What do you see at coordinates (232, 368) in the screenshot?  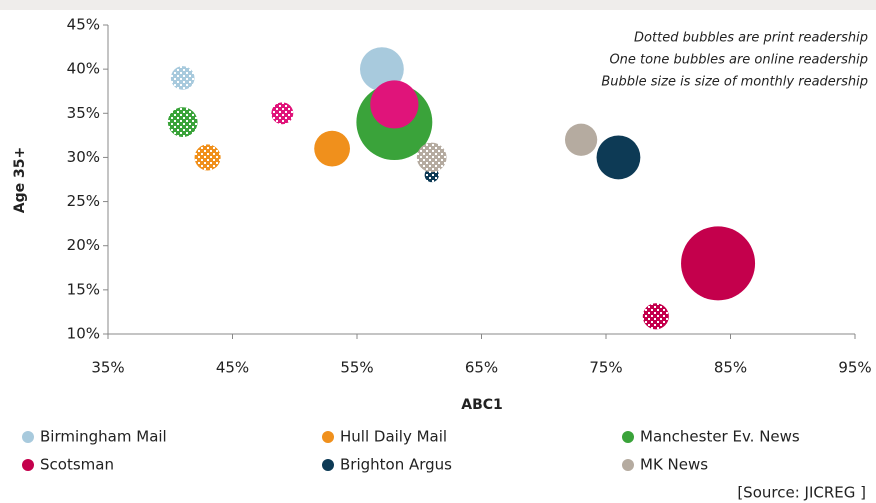 I see `x-tick-label: 45%` at bounding box center [232, 368].